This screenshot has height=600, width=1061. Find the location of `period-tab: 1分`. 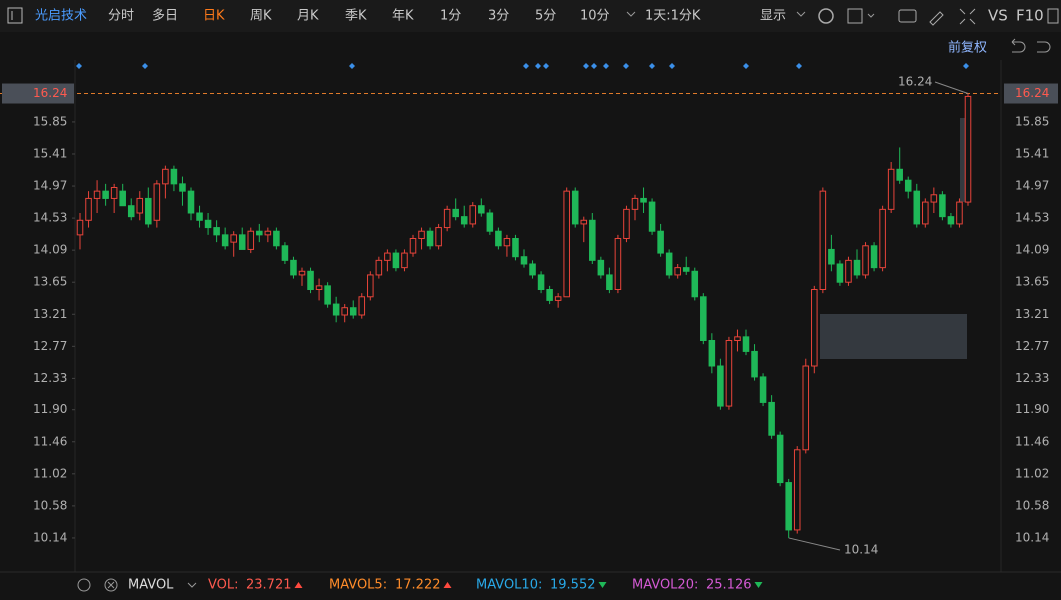

period-tab: 1分 is located at coordinates (450, 16).